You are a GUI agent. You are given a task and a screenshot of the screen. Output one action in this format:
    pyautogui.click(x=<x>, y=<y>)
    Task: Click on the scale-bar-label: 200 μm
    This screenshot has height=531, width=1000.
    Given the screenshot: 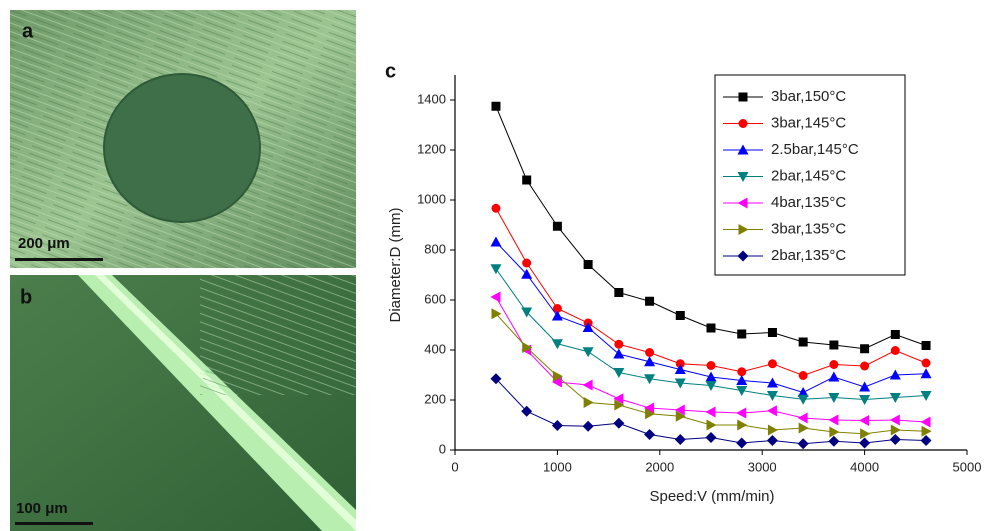 What is the action you would take?
    pyautogui.click(x=44, y=243)
    